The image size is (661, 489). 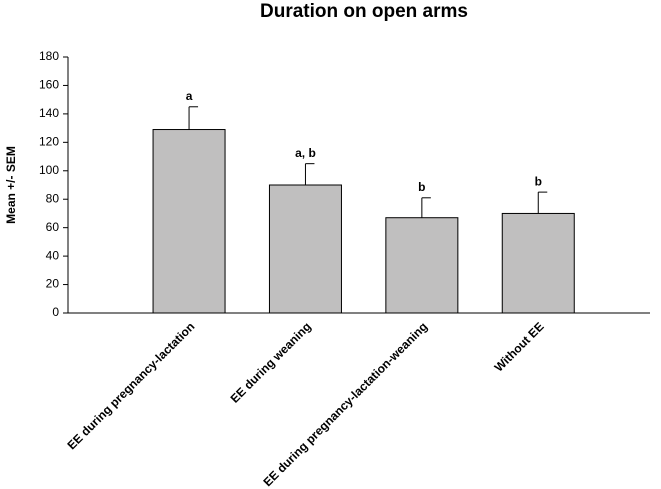 I want to click on x-tick-label: Without EE, so click(x=519, y=346).